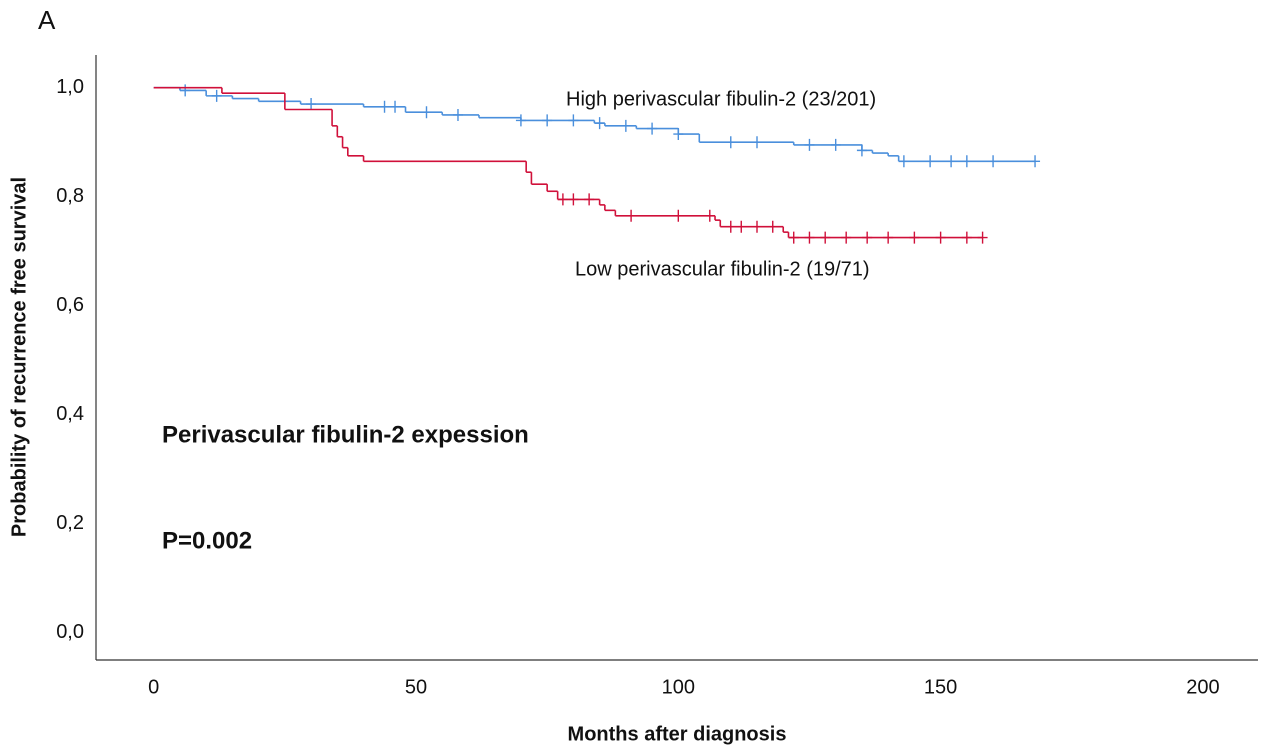  I want to click on y-tick-label: 0,0, so click(70, 632).